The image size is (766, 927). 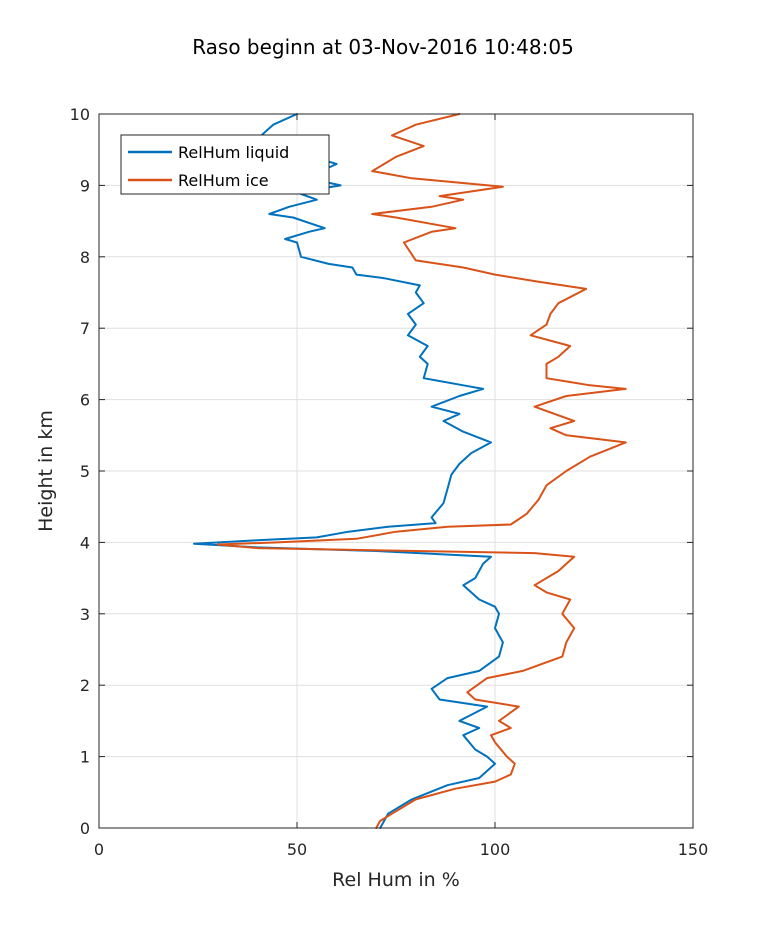 I want to click on legend-label-liquid: RelHum liquid, so click(x=233, y=152).